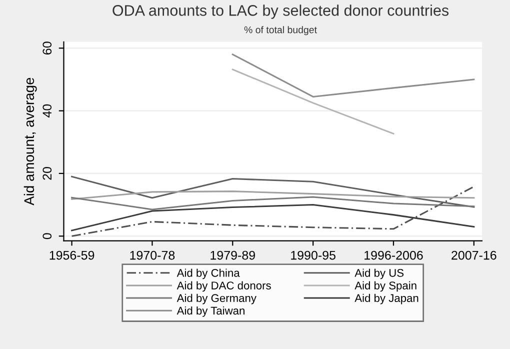 Image resolution: width=510 pixels, height=349 pixels. Describe the element at coordinates (47, 48) in the screenshot. I see `y-tick-label: 60` at that location.